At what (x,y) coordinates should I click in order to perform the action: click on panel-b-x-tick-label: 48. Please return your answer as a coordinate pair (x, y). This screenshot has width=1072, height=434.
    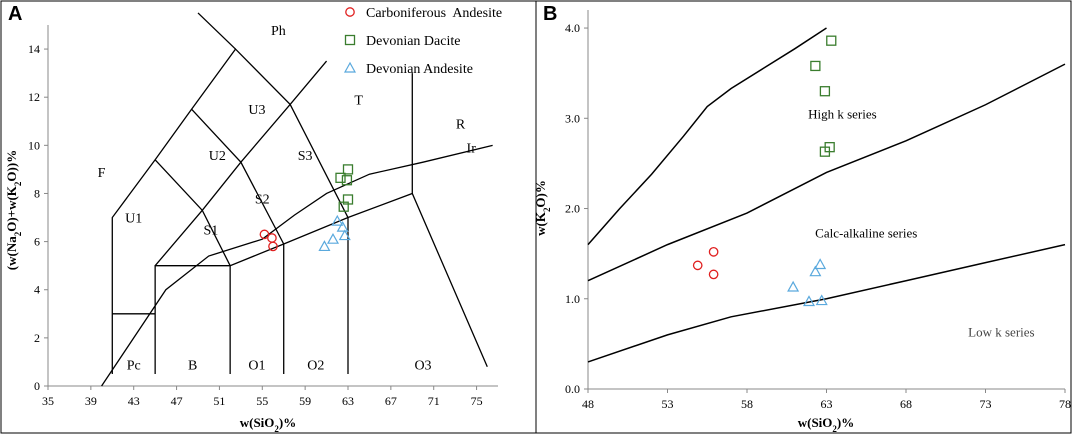
    Looking at the image, I should click on (588, 404).